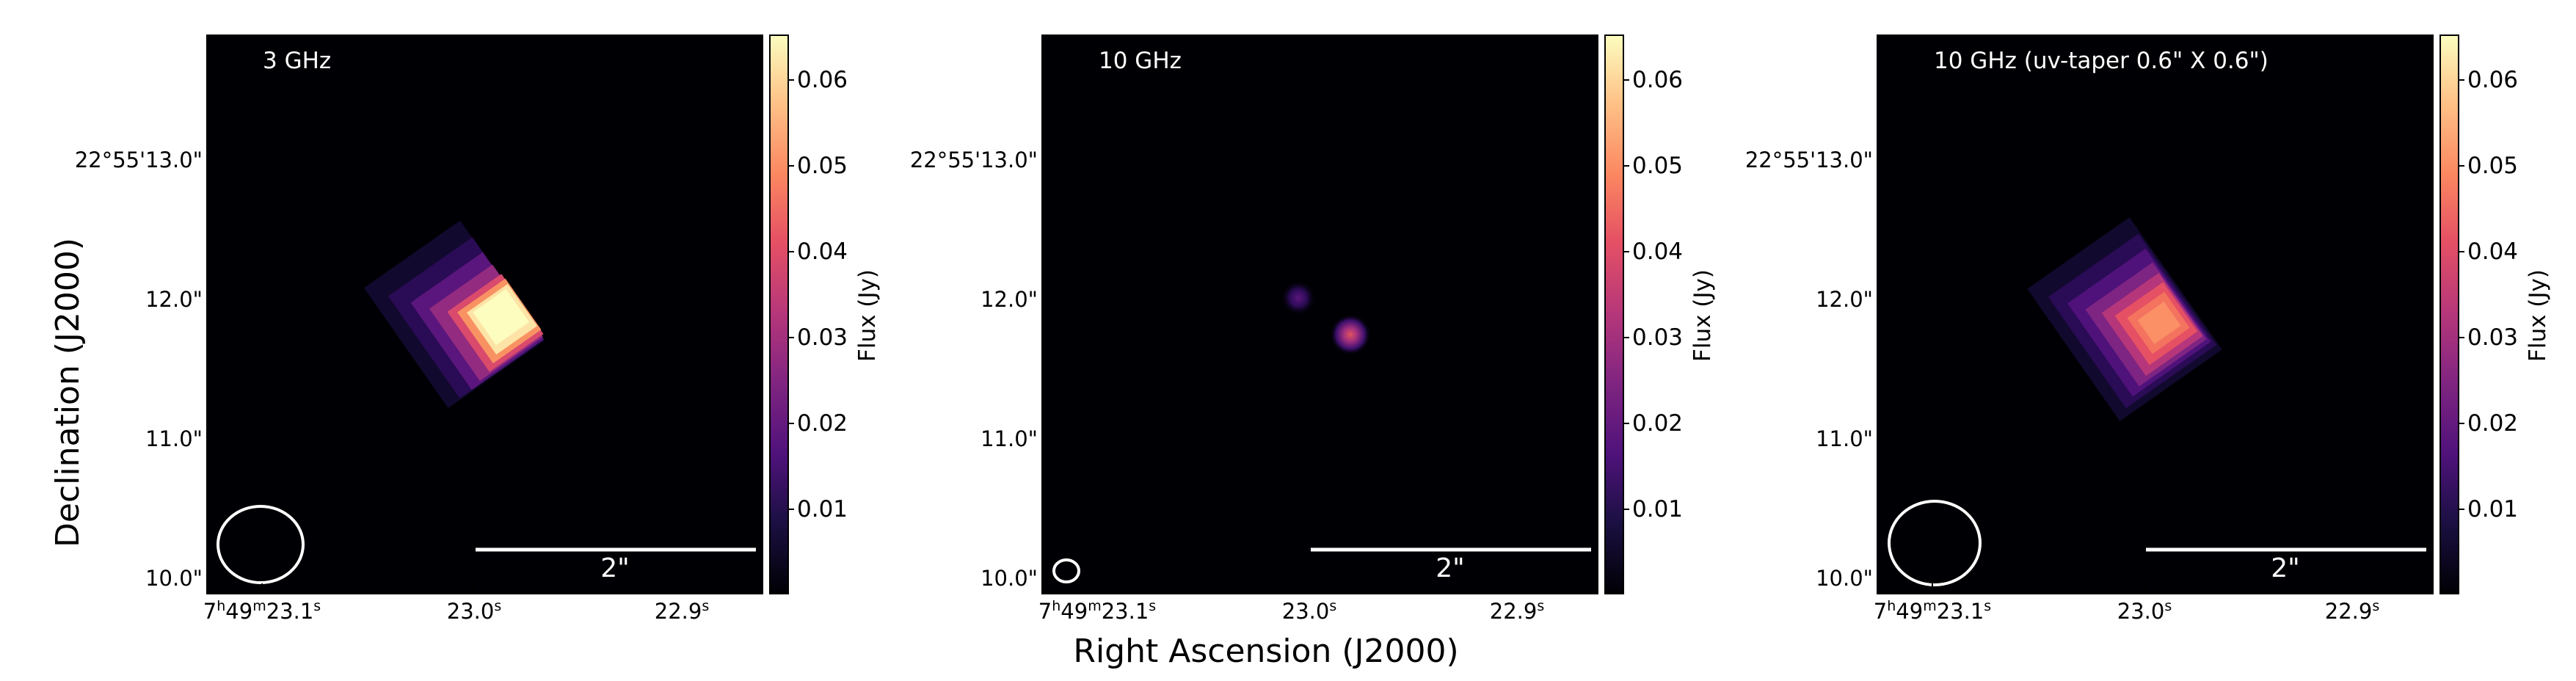  What do you see at coordinates (297, 61) in the screenshot?
I see `panel-title: 3 GHz` at bounding box center [297, 61].